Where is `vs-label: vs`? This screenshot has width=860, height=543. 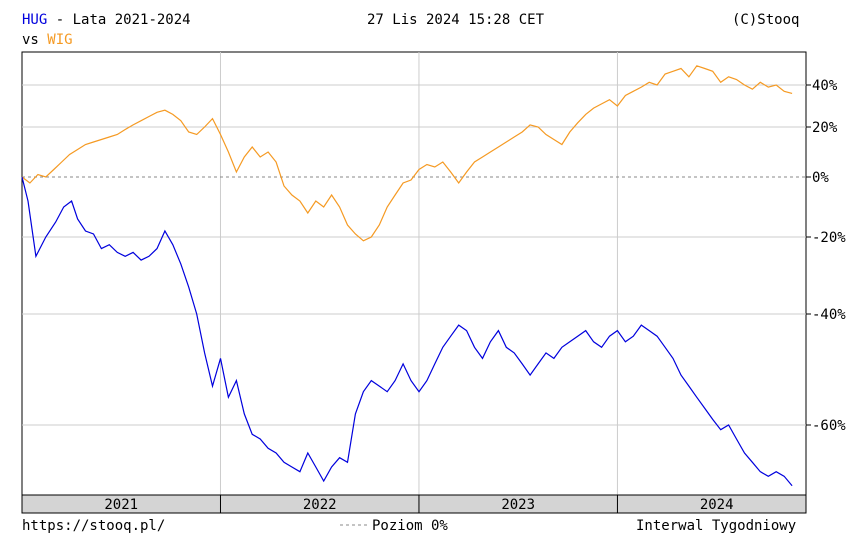
vs-label: vs is located at coordinates (30, 40).